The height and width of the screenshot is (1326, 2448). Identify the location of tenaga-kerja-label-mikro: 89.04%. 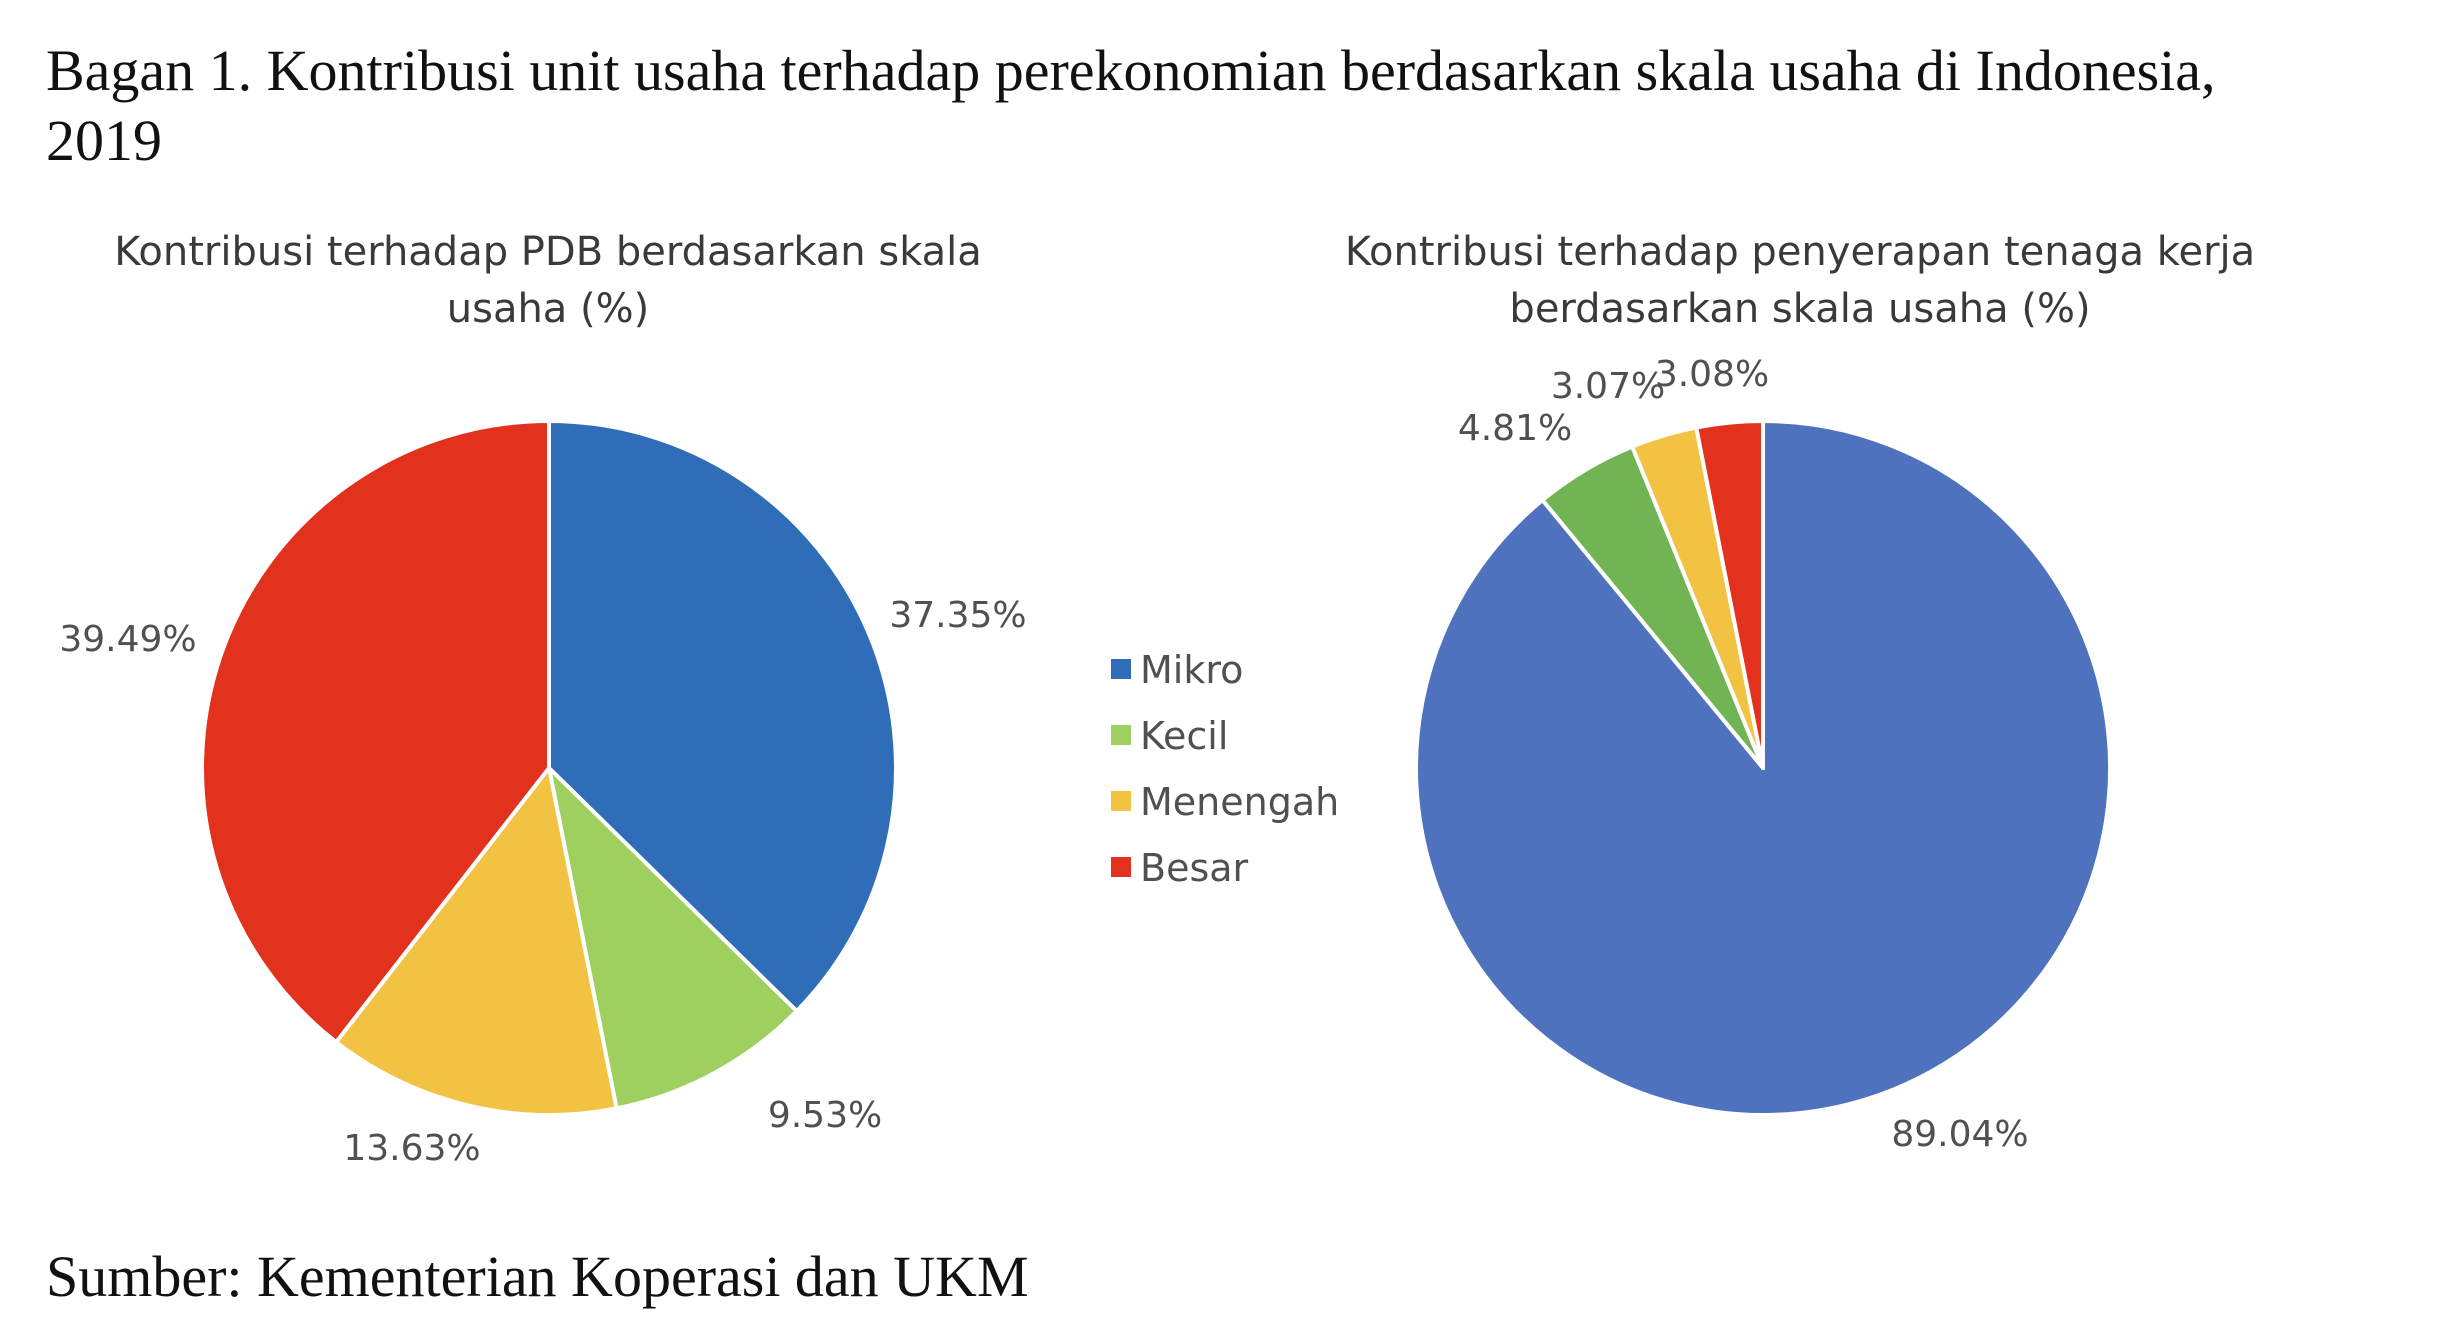
(1959, 1134).